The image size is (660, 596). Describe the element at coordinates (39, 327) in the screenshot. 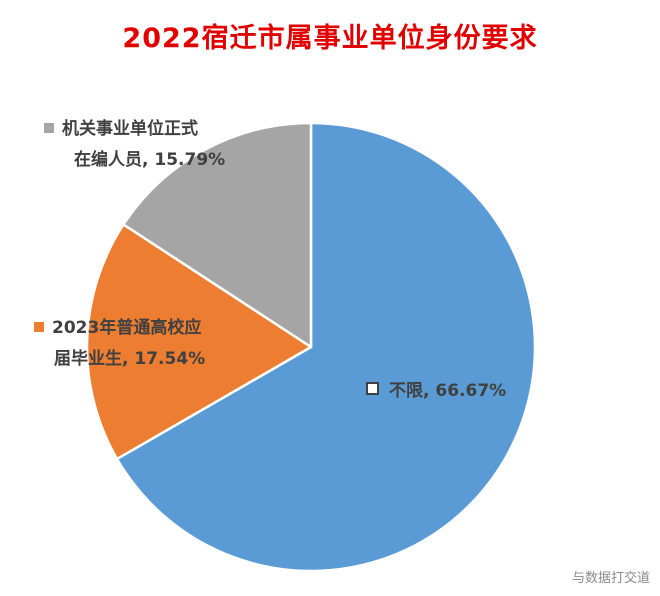

I see `legend-marker-orange` at that location.